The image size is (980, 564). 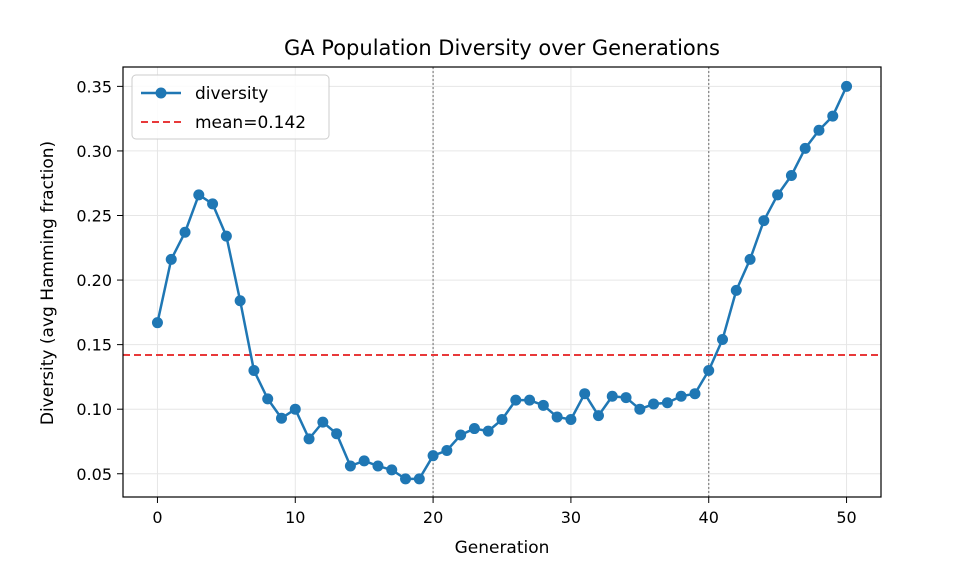 I want to click on chart-title: GA Population Diversity over Generations, so click(x=502, y=48).